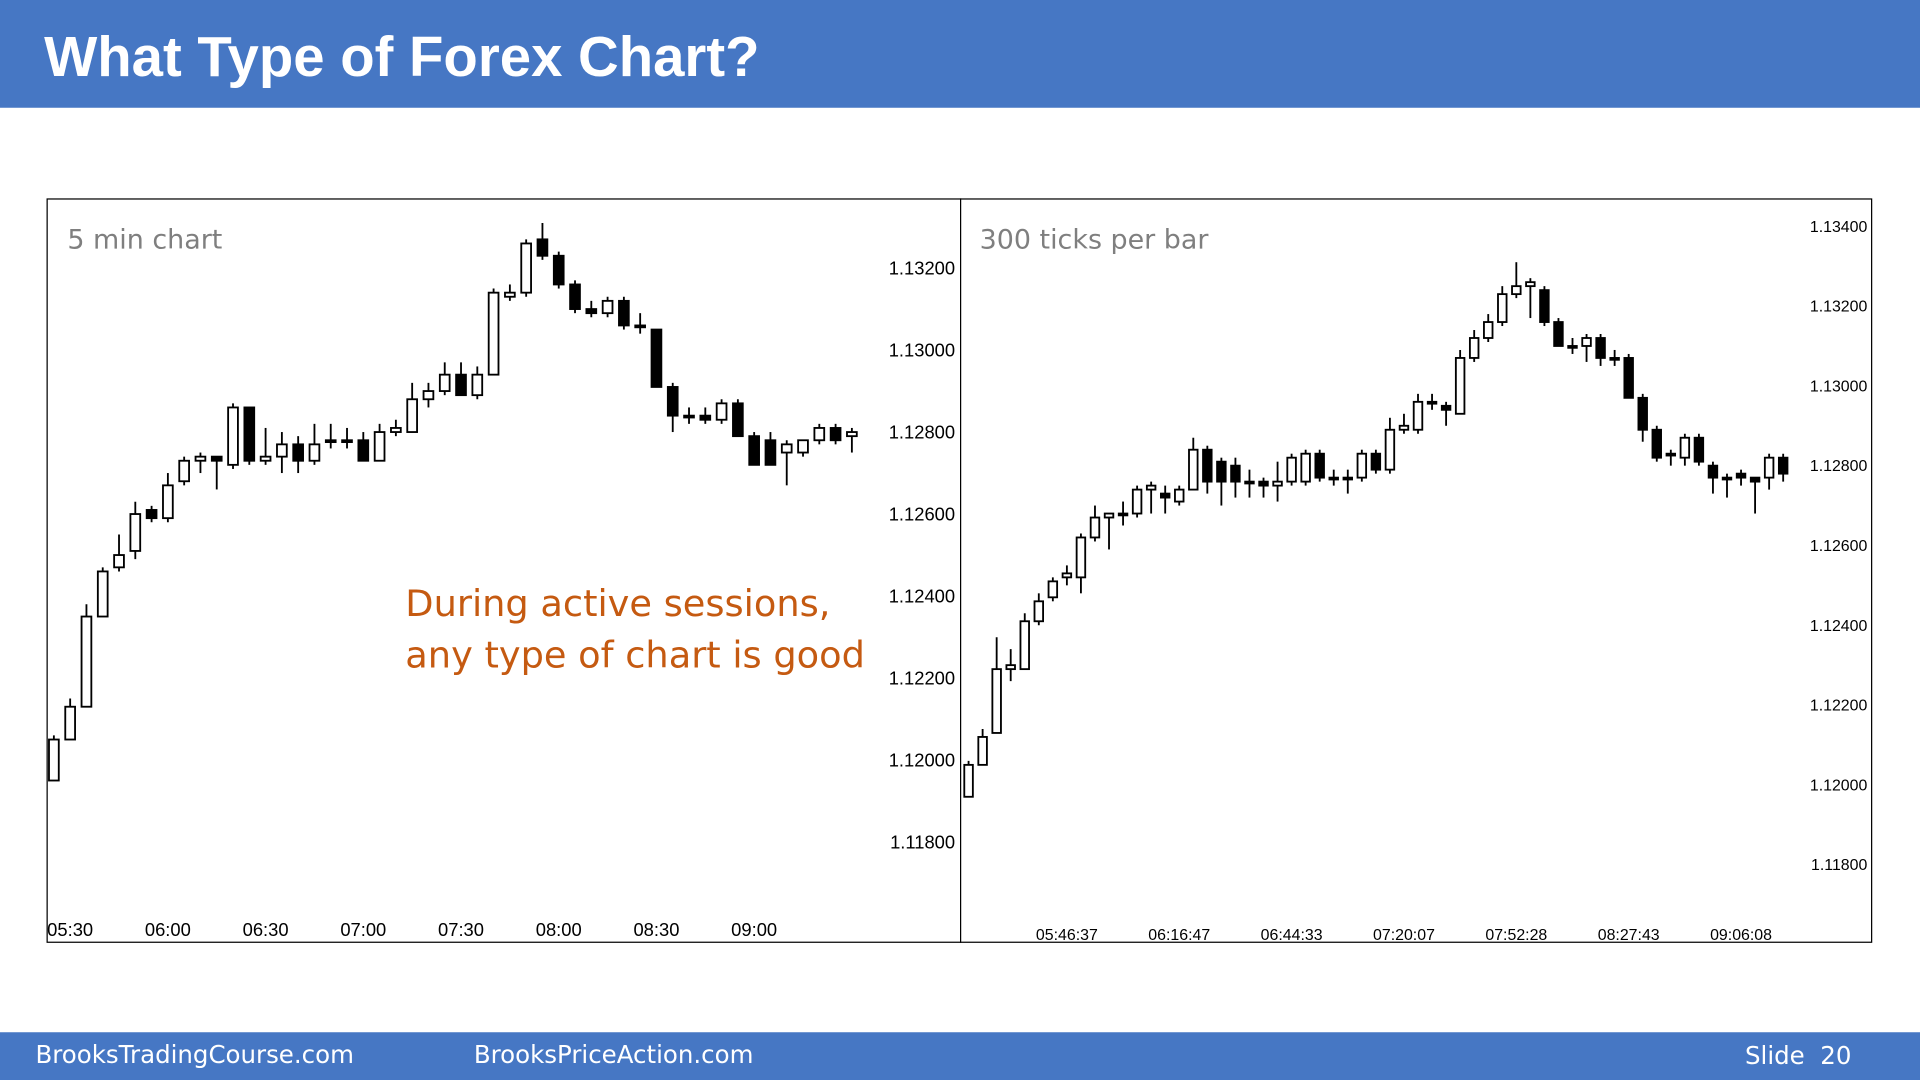 This screenshot has width=1920, height=1080. Describe the element at coordinates (559, 929) in the screenshot. I see `x-tick-label: 08:00` at that location.